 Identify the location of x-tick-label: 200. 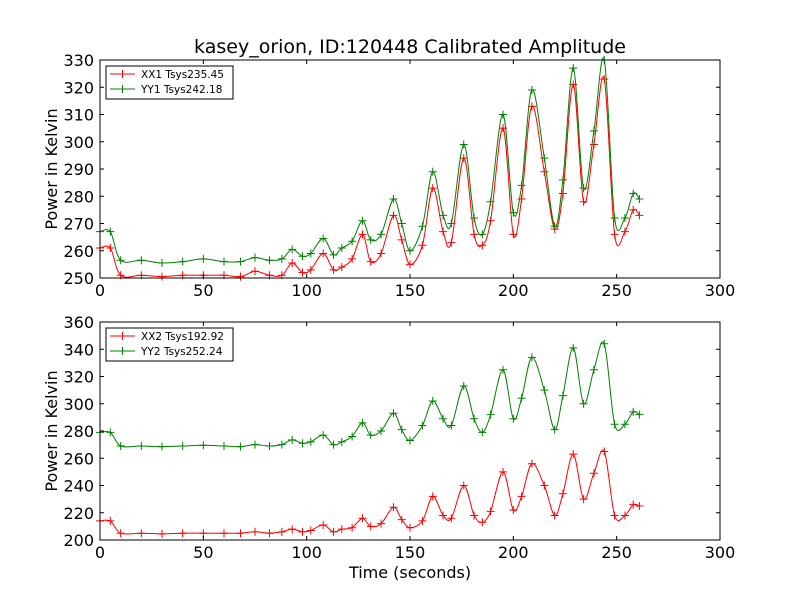
(513, 552).